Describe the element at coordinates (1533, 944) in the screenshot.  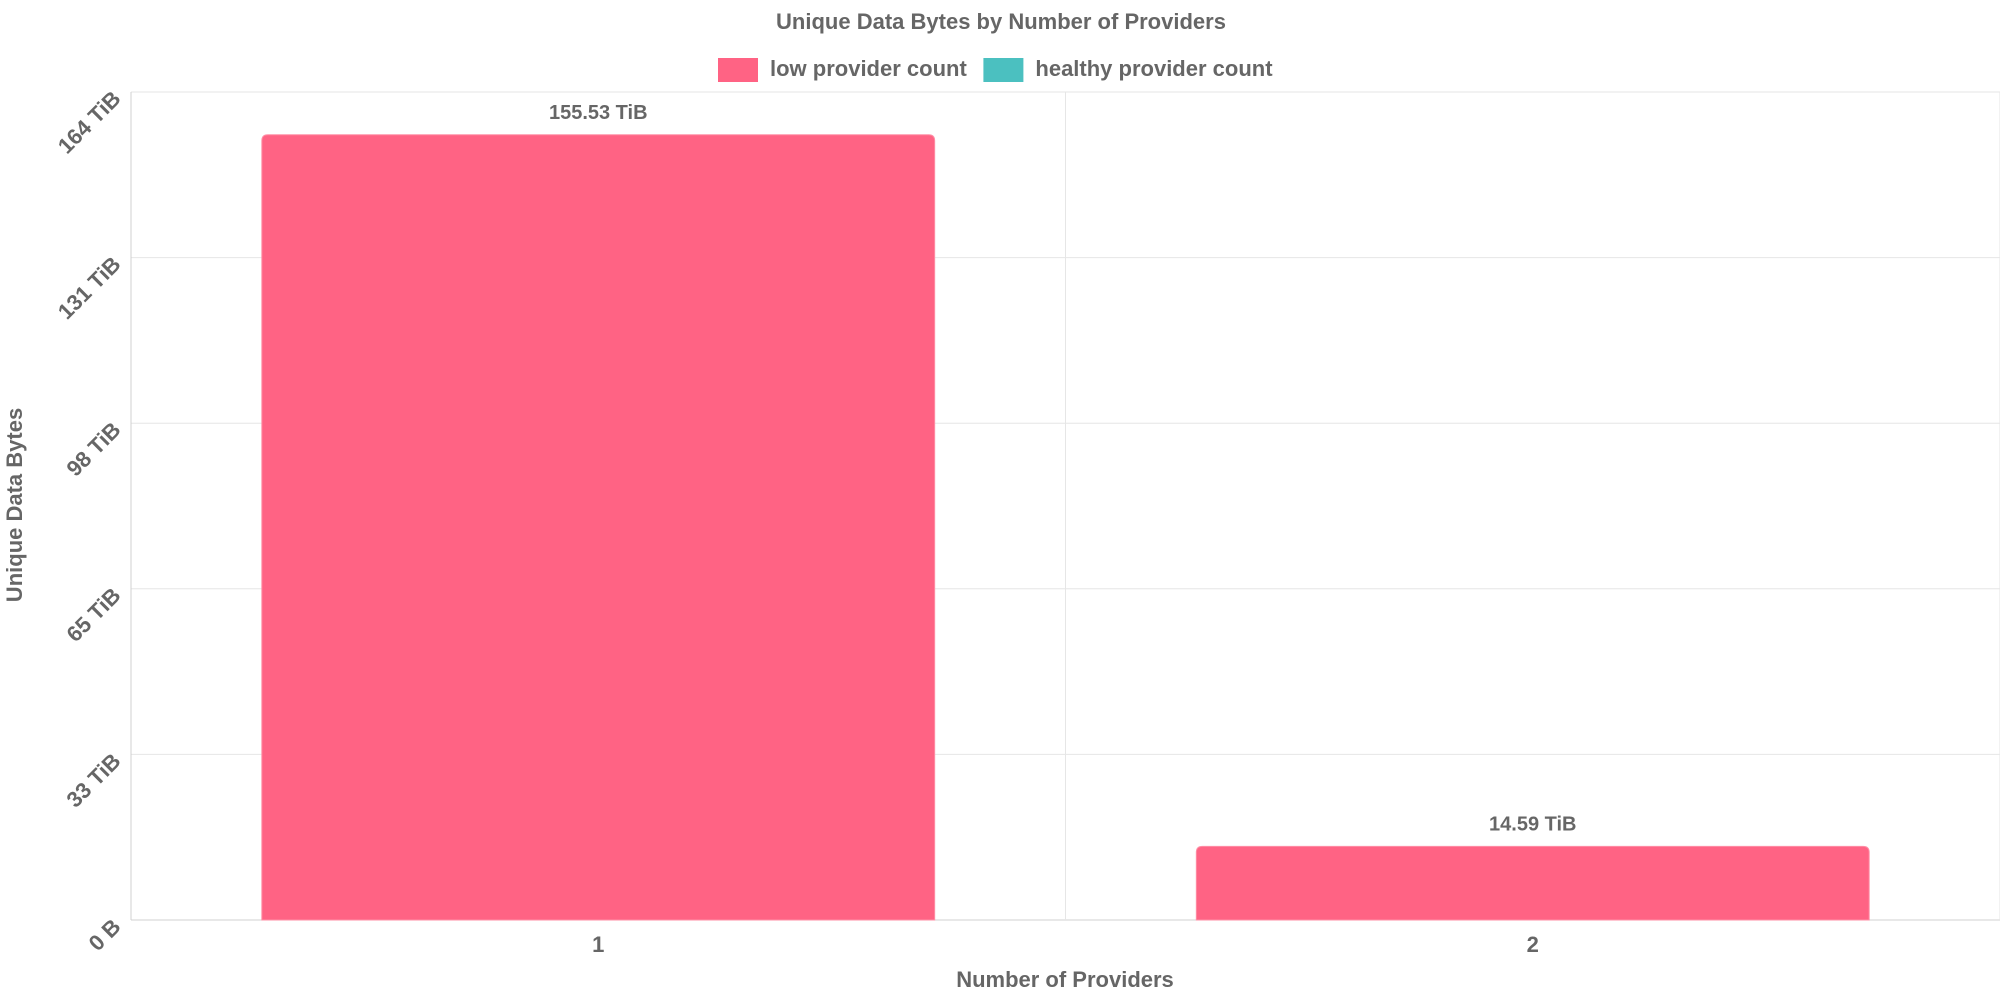
I see `x-tick-label: 2` at that location.